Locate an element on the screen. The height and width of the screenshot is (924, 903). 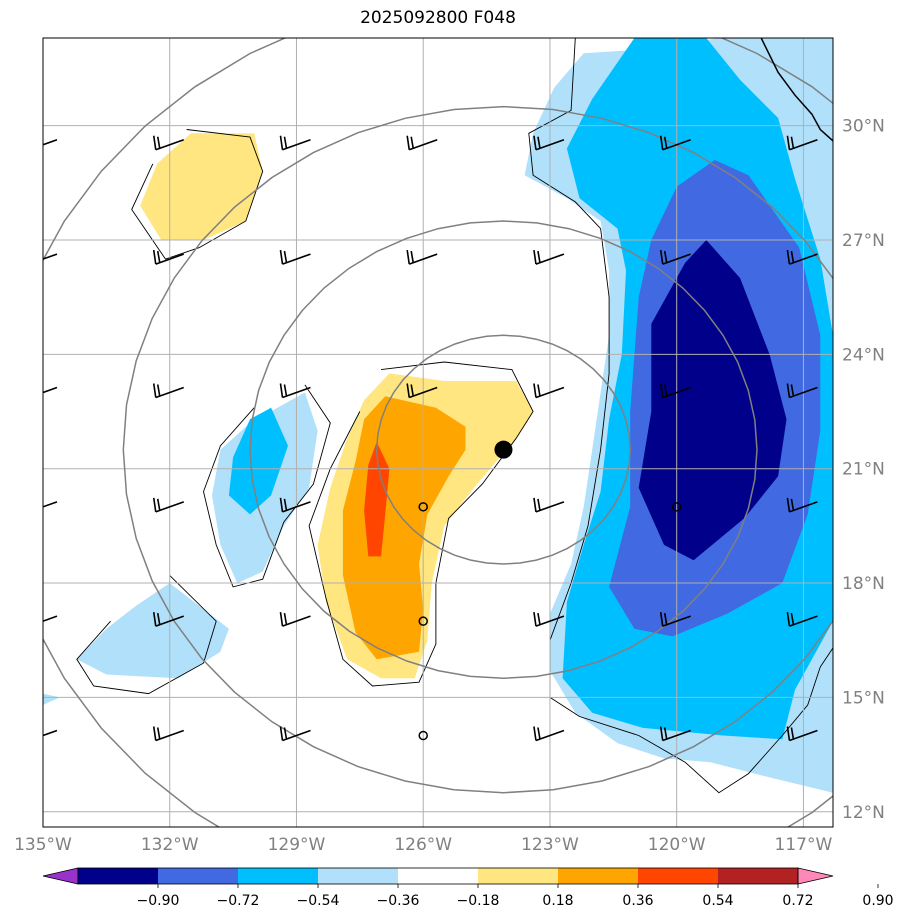
range-ring is located at coordinates (503, 449).